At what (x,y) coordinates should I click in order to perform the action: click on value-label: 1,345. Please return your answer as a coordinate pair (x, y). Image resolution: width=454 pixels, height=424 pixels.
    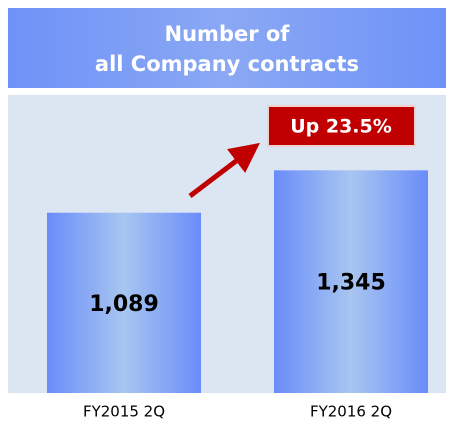
    Looking at the image, I should click on (351, 283).